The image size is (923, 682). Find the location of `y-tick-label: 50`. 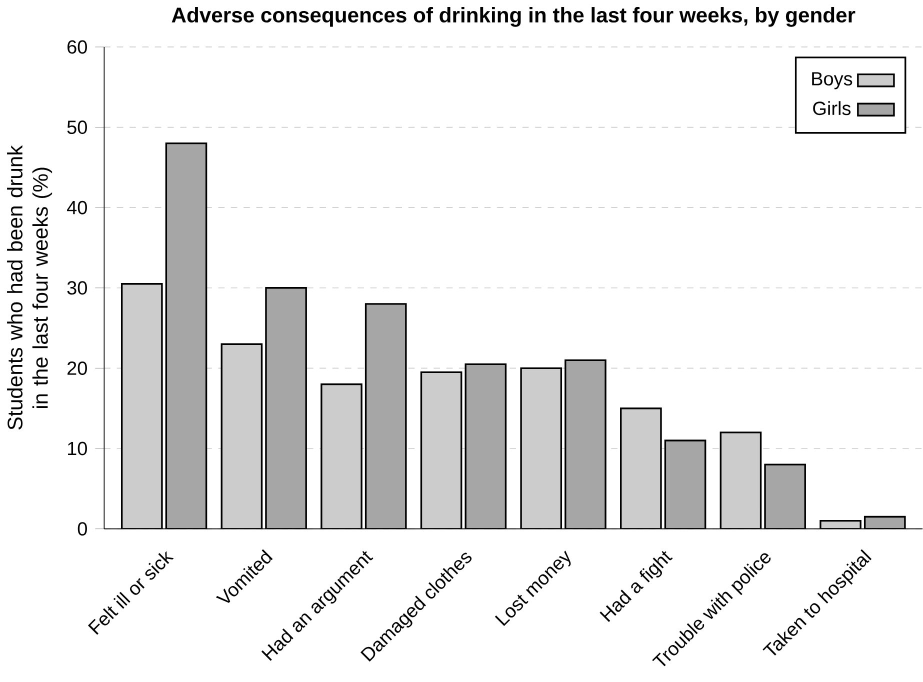

y-tick-label: 50 is located at coordinates (77, 127).